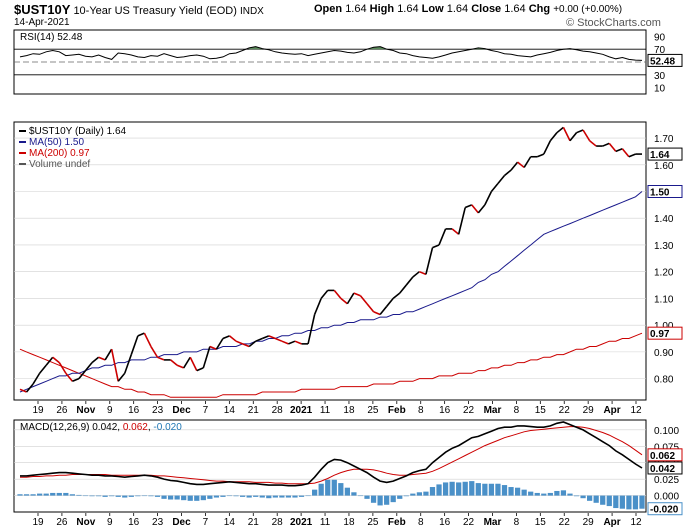 This screenshot has width=700, height=530. Describe the element at coordinates (167, 427) in the screenshot. I see `macd-legend-part: -0.020` at that location.